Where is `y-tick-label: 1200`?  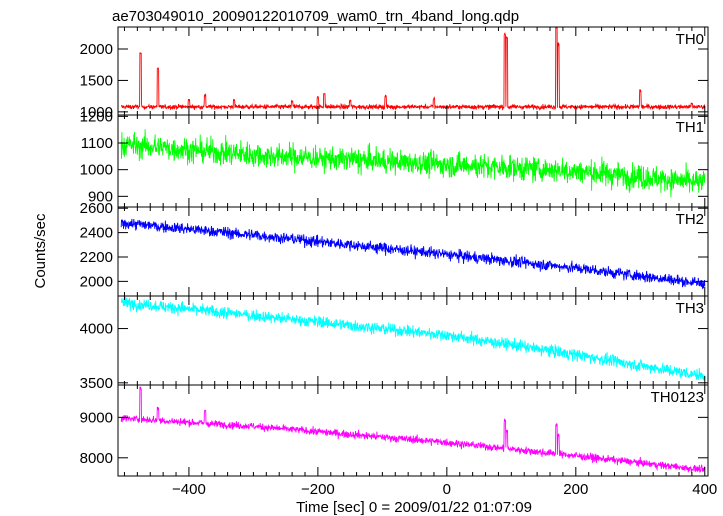
y-tick-label: 1200 is located at coordinates (96, 116).